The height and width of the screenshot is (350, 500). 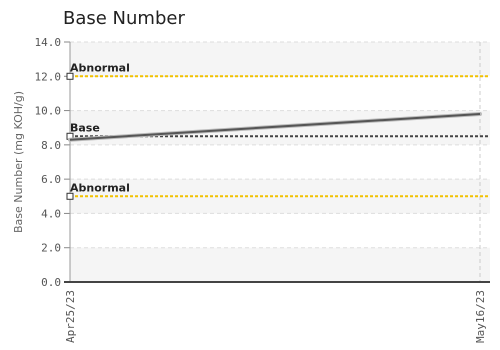 I want to click on series-line, so click(x=275, y=127).